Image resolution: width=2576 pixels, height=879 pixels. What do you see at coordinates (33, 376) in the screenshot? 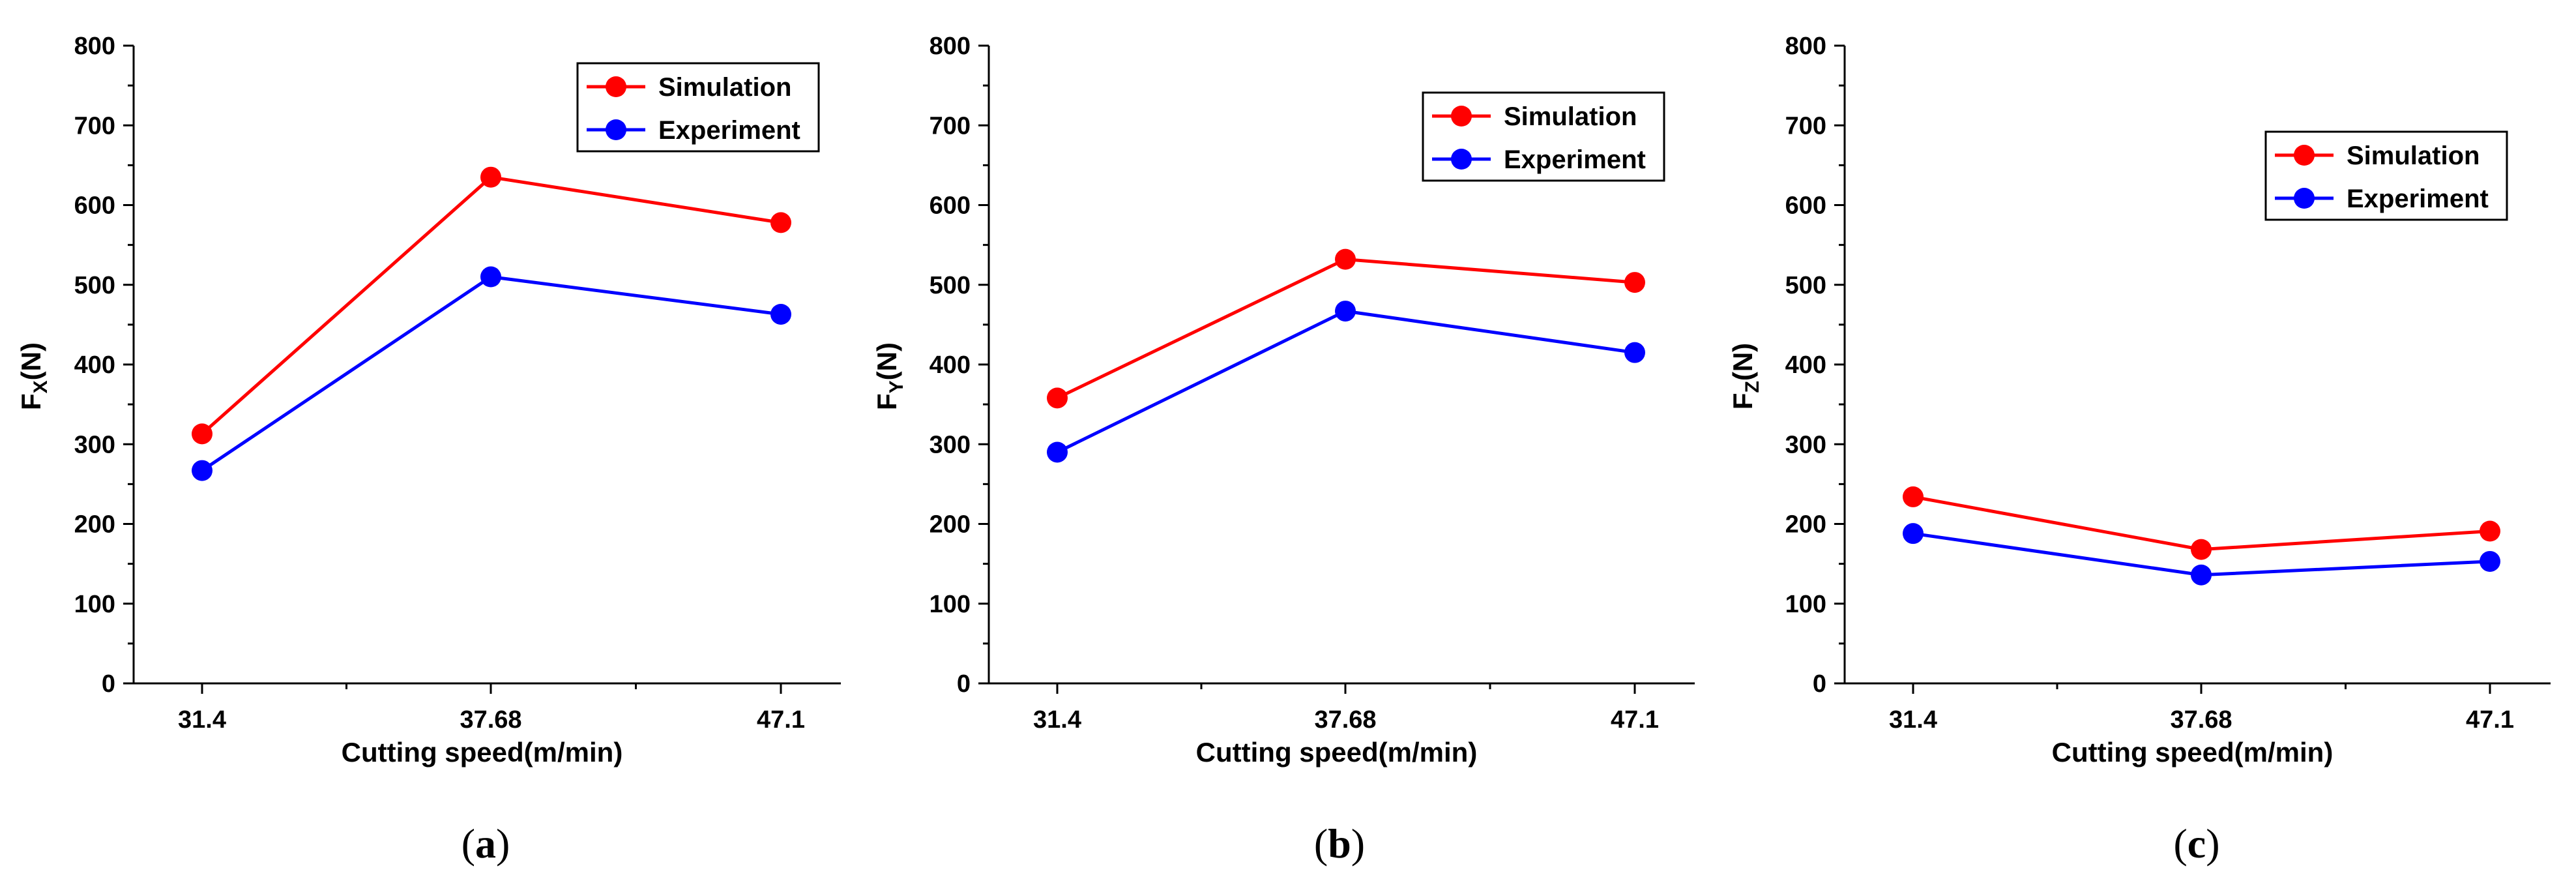
I see `y-axis-label: FX(N)` at bounding box center [33, 376].